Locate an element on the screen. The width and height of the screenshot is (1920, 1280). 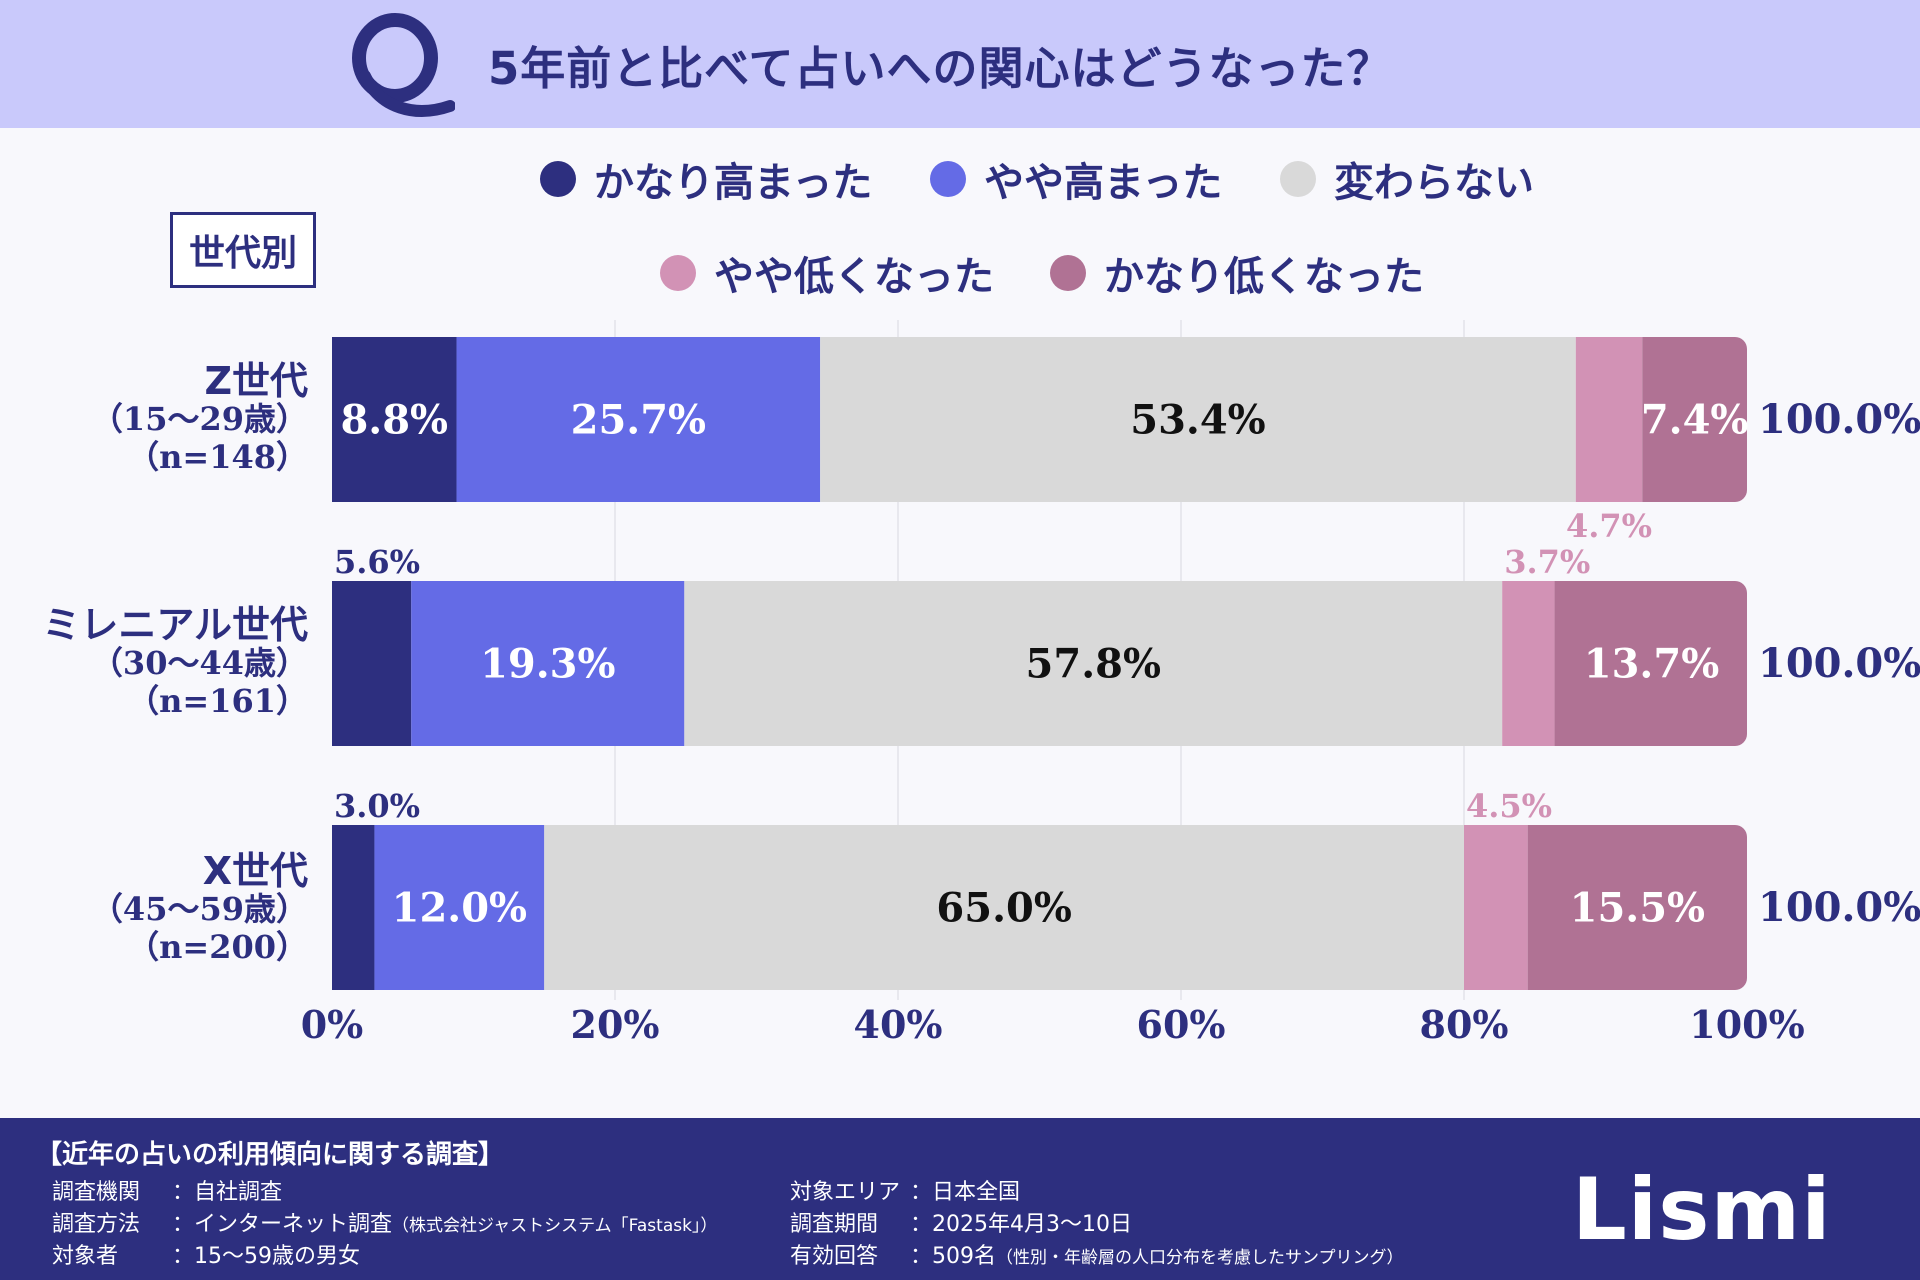
q-logo-icon is located at coordinates (403, 65).